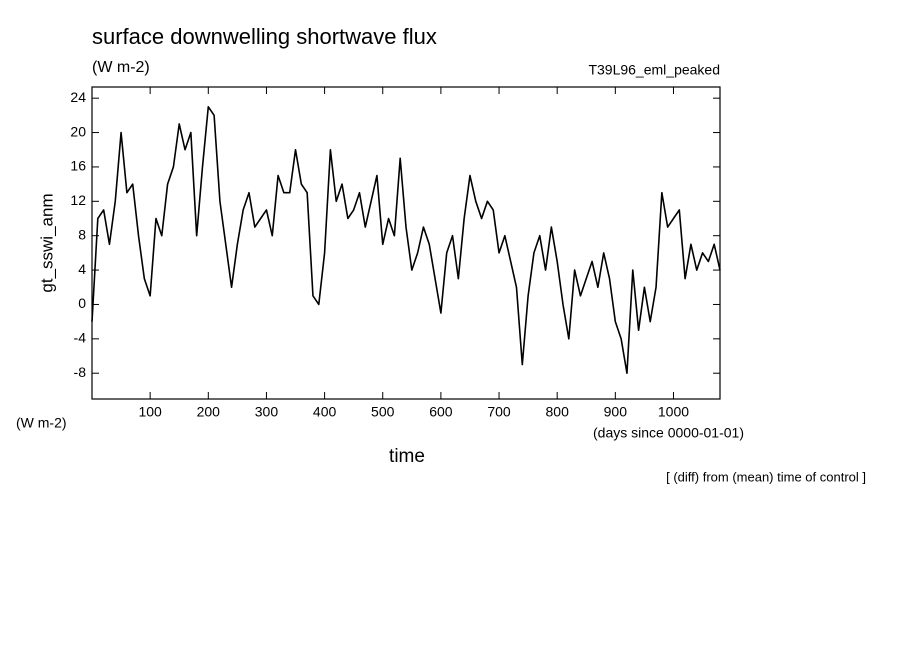 This screenshot has height=654, width=904. What do you see at coordinates (82, 234) in the screenshot?
I see `y-tick-label: 8` at bounding box center [82, 234].